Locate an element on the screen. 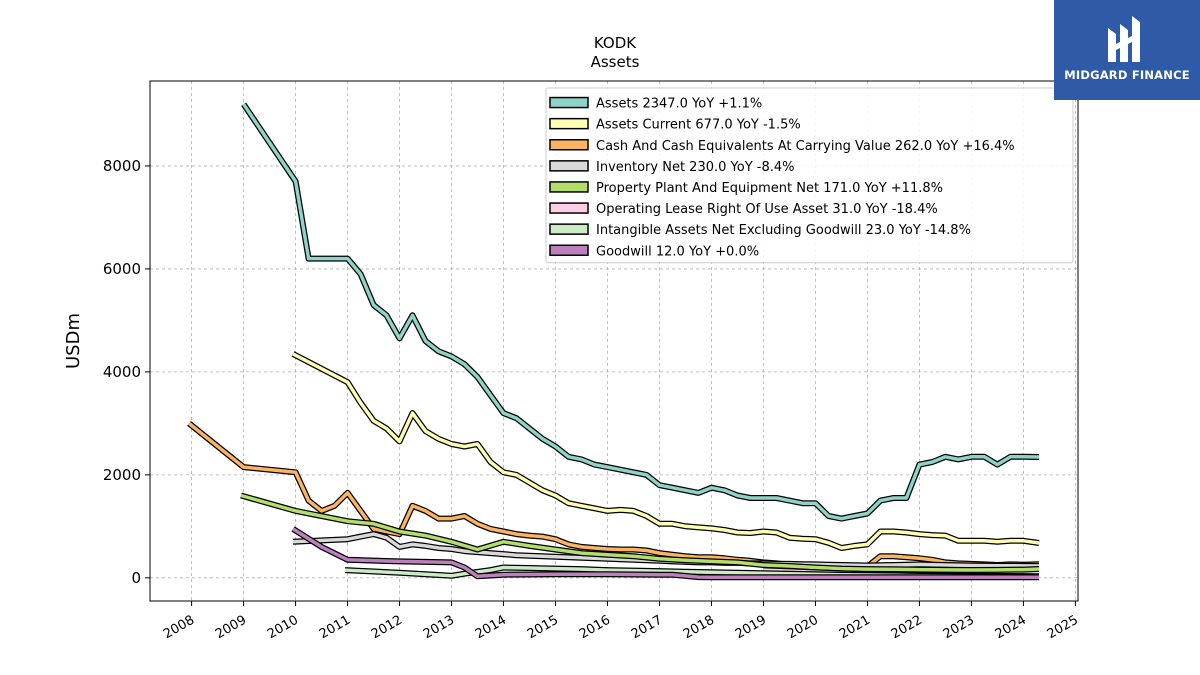  y-axis-ticks: 0 2000 4000 6000 8000 is located at coordinates (126, 372).